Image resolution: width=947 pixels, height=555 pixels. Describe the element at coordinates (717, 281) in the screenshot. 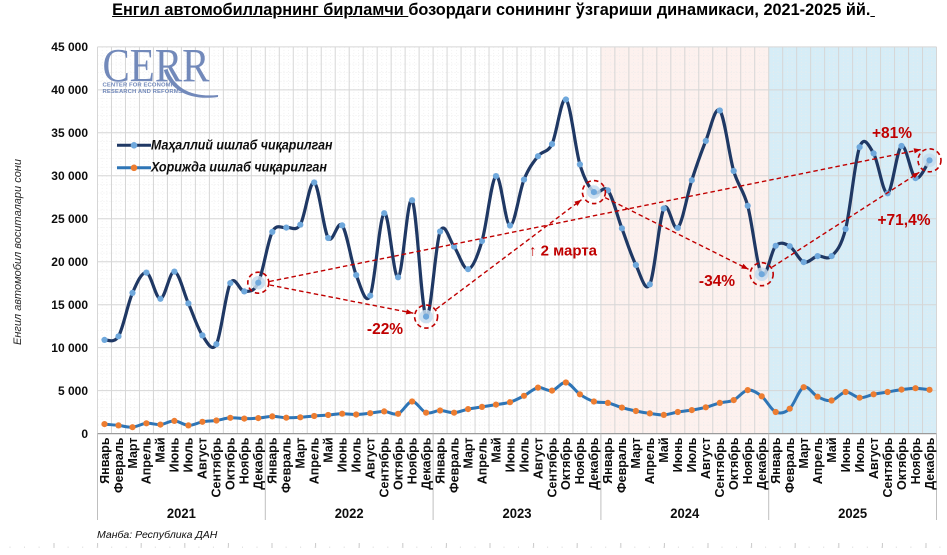

I see `svg-text: -34%` at that location.